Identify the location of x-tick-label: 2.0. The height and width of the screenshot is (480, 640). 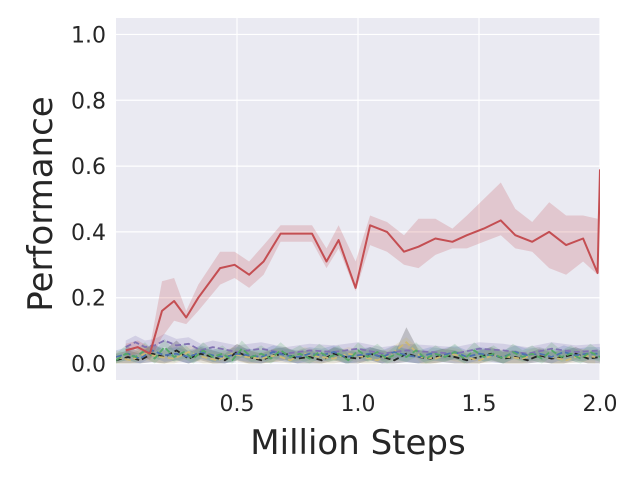
(600, 404).